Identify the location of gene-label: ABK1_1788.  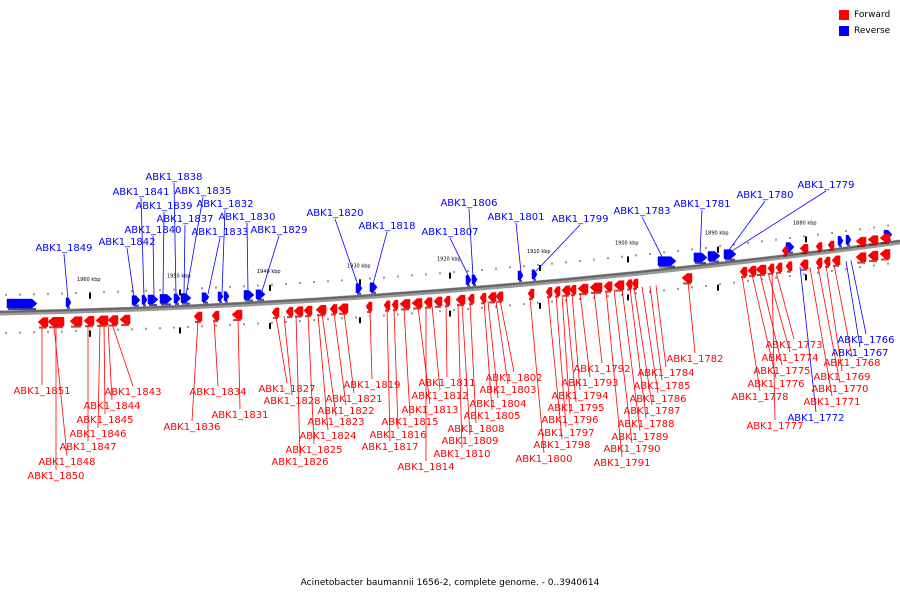
(645, 424).